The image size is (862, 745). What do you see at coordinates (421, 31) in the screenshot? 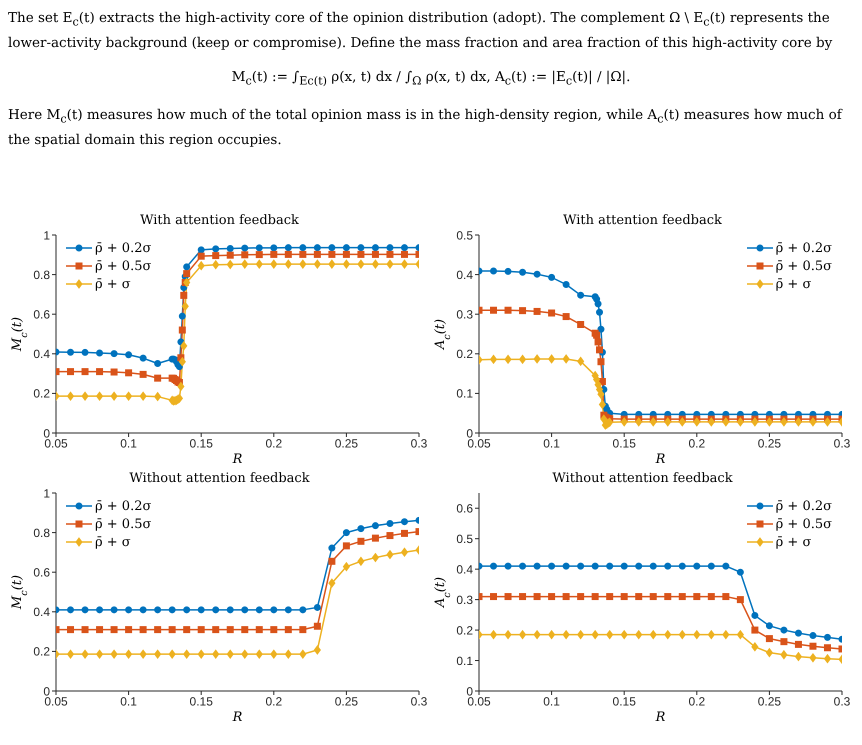
I see `text: The set E$_{c}$(t) extracts the high-activity core of the opinion distribution (adopt). The complement Ω \ E$_{c}$(t) represents the lower-activity background (keep or compromise). Define the mass fraction and area fraction of this high-activity core by` at bounding box center [421, 31].